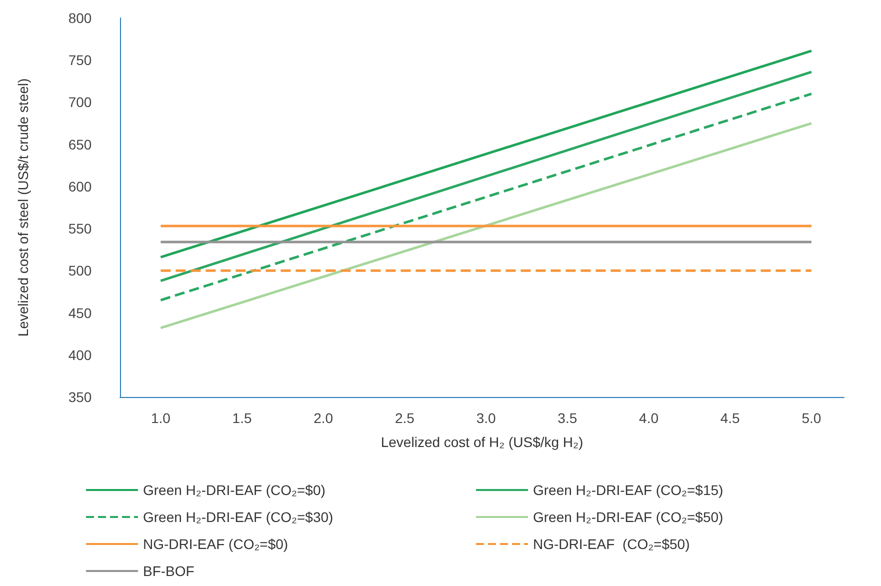 The image size is (881, 586). What do you see at coordinates (482, 442) in the screenshot?
I see `x-axis-title: Levelized cost of H₂ (US$/kg H₂)` at bounding box center [482, 442].